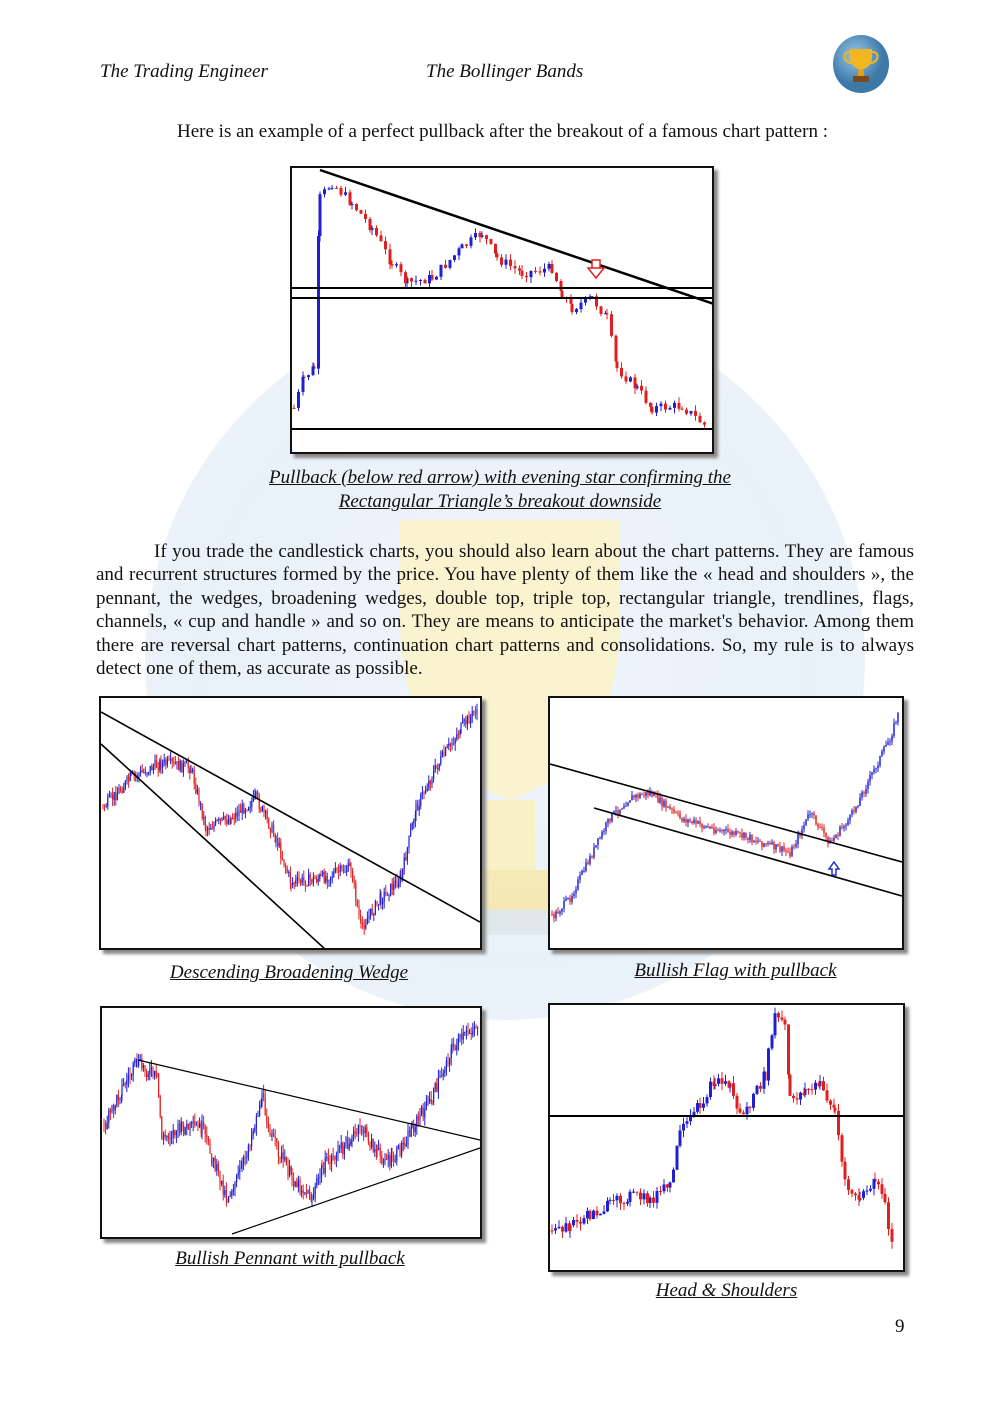  What do you see at coordinates (502, 310) in the screenshot?
I see `main-chart-image` at bounding box center [502, 310].